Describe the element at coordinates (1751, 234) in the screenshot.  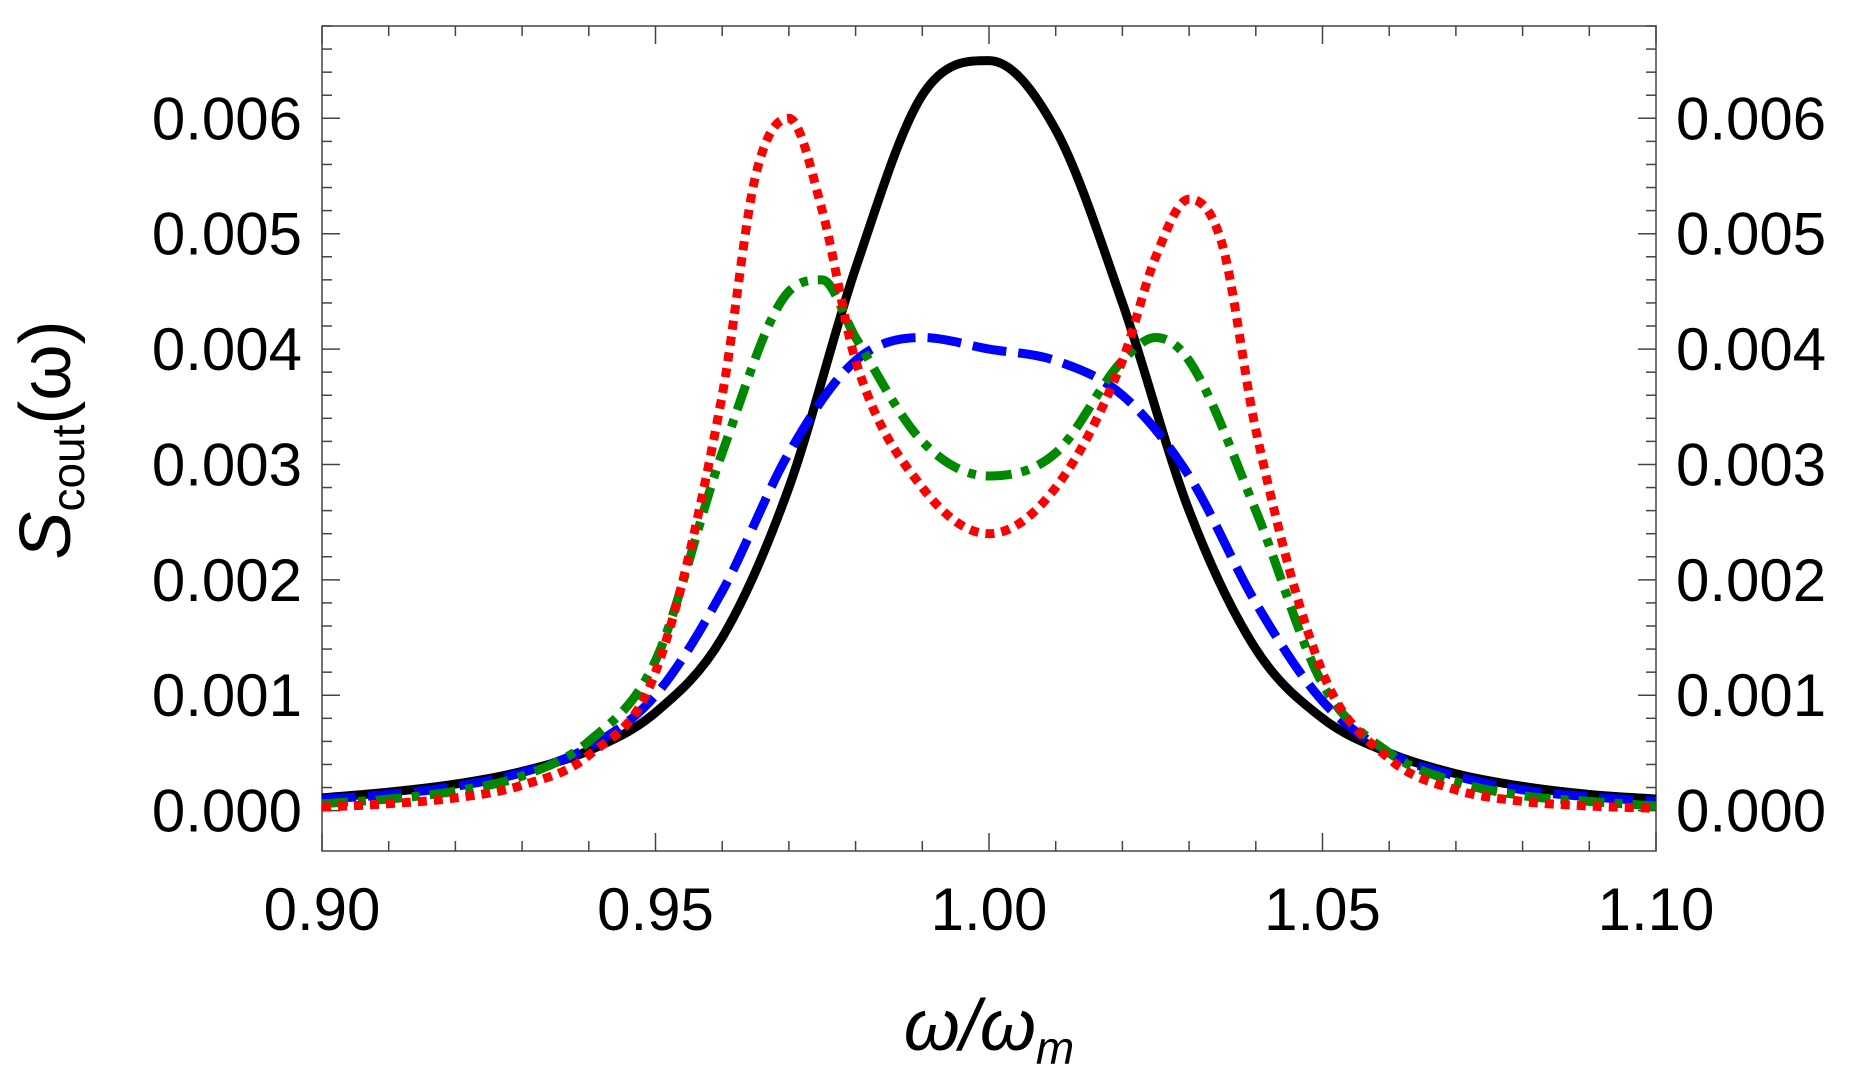
I see `y-tick-label-right: 0.005` at that location.